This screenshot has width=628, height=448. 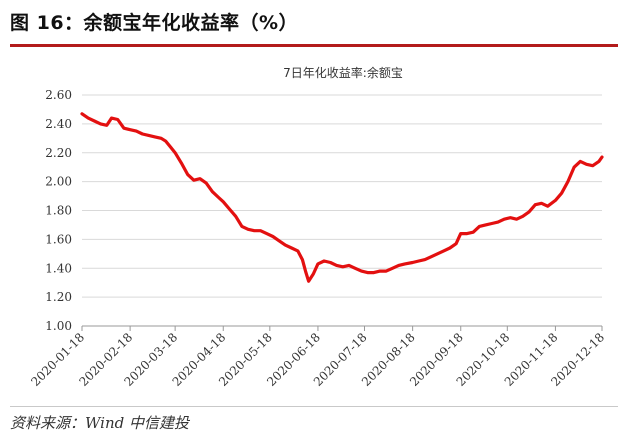 I want to click on footer-rule, so click(x=314, y=406).